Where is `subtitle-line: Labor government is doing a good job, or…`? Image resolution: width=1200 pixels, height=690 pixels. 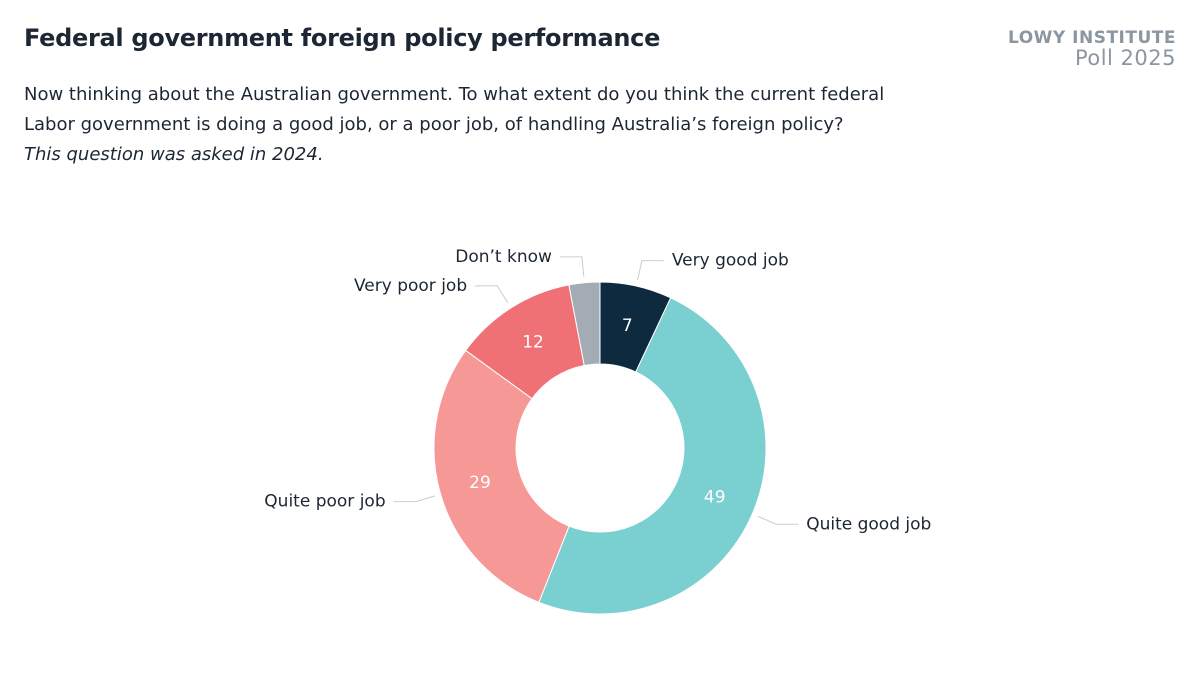 subtitle-line: Labor government is doing a good job, or… is located at coordinates (434, 124).